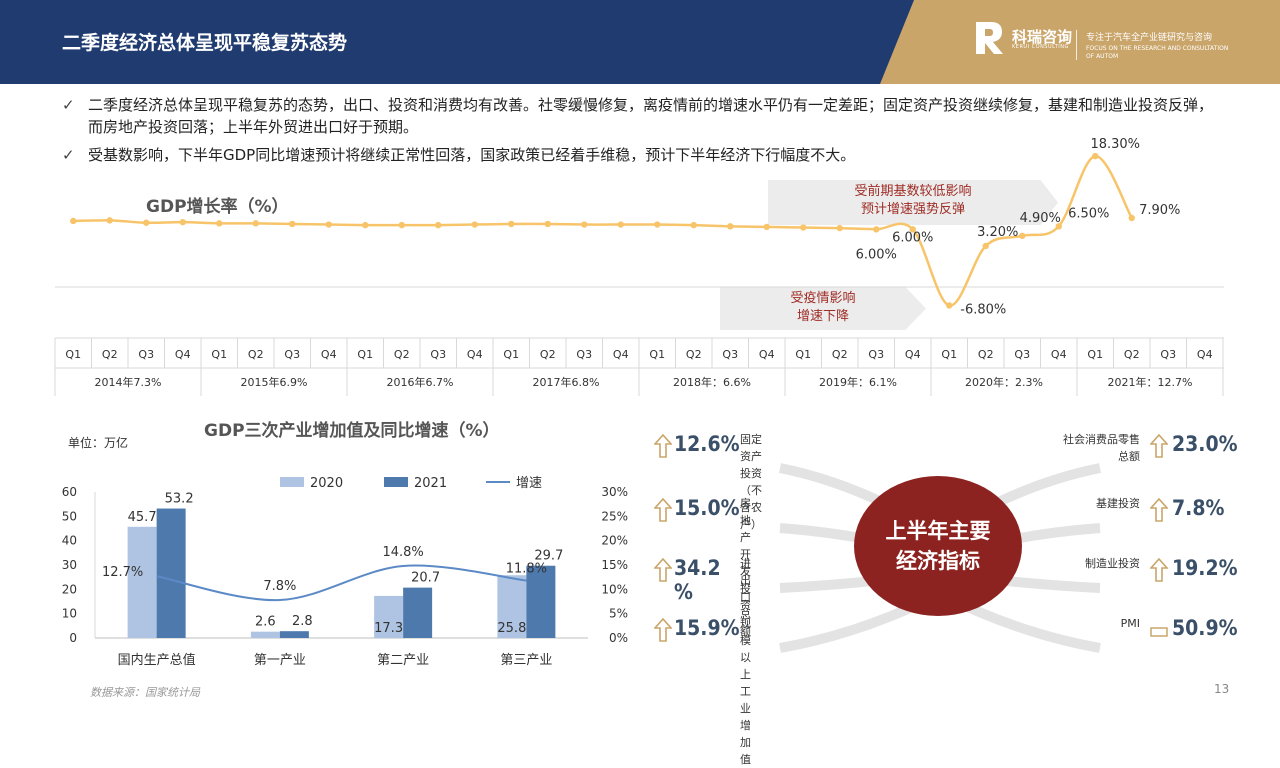 The width and height of the screenshot is (1280, 768). What do you see at coordinates (1205, 628) in the screenshot?
I see `indicator-value: 50.9%` at bounding box center [1205, 628].